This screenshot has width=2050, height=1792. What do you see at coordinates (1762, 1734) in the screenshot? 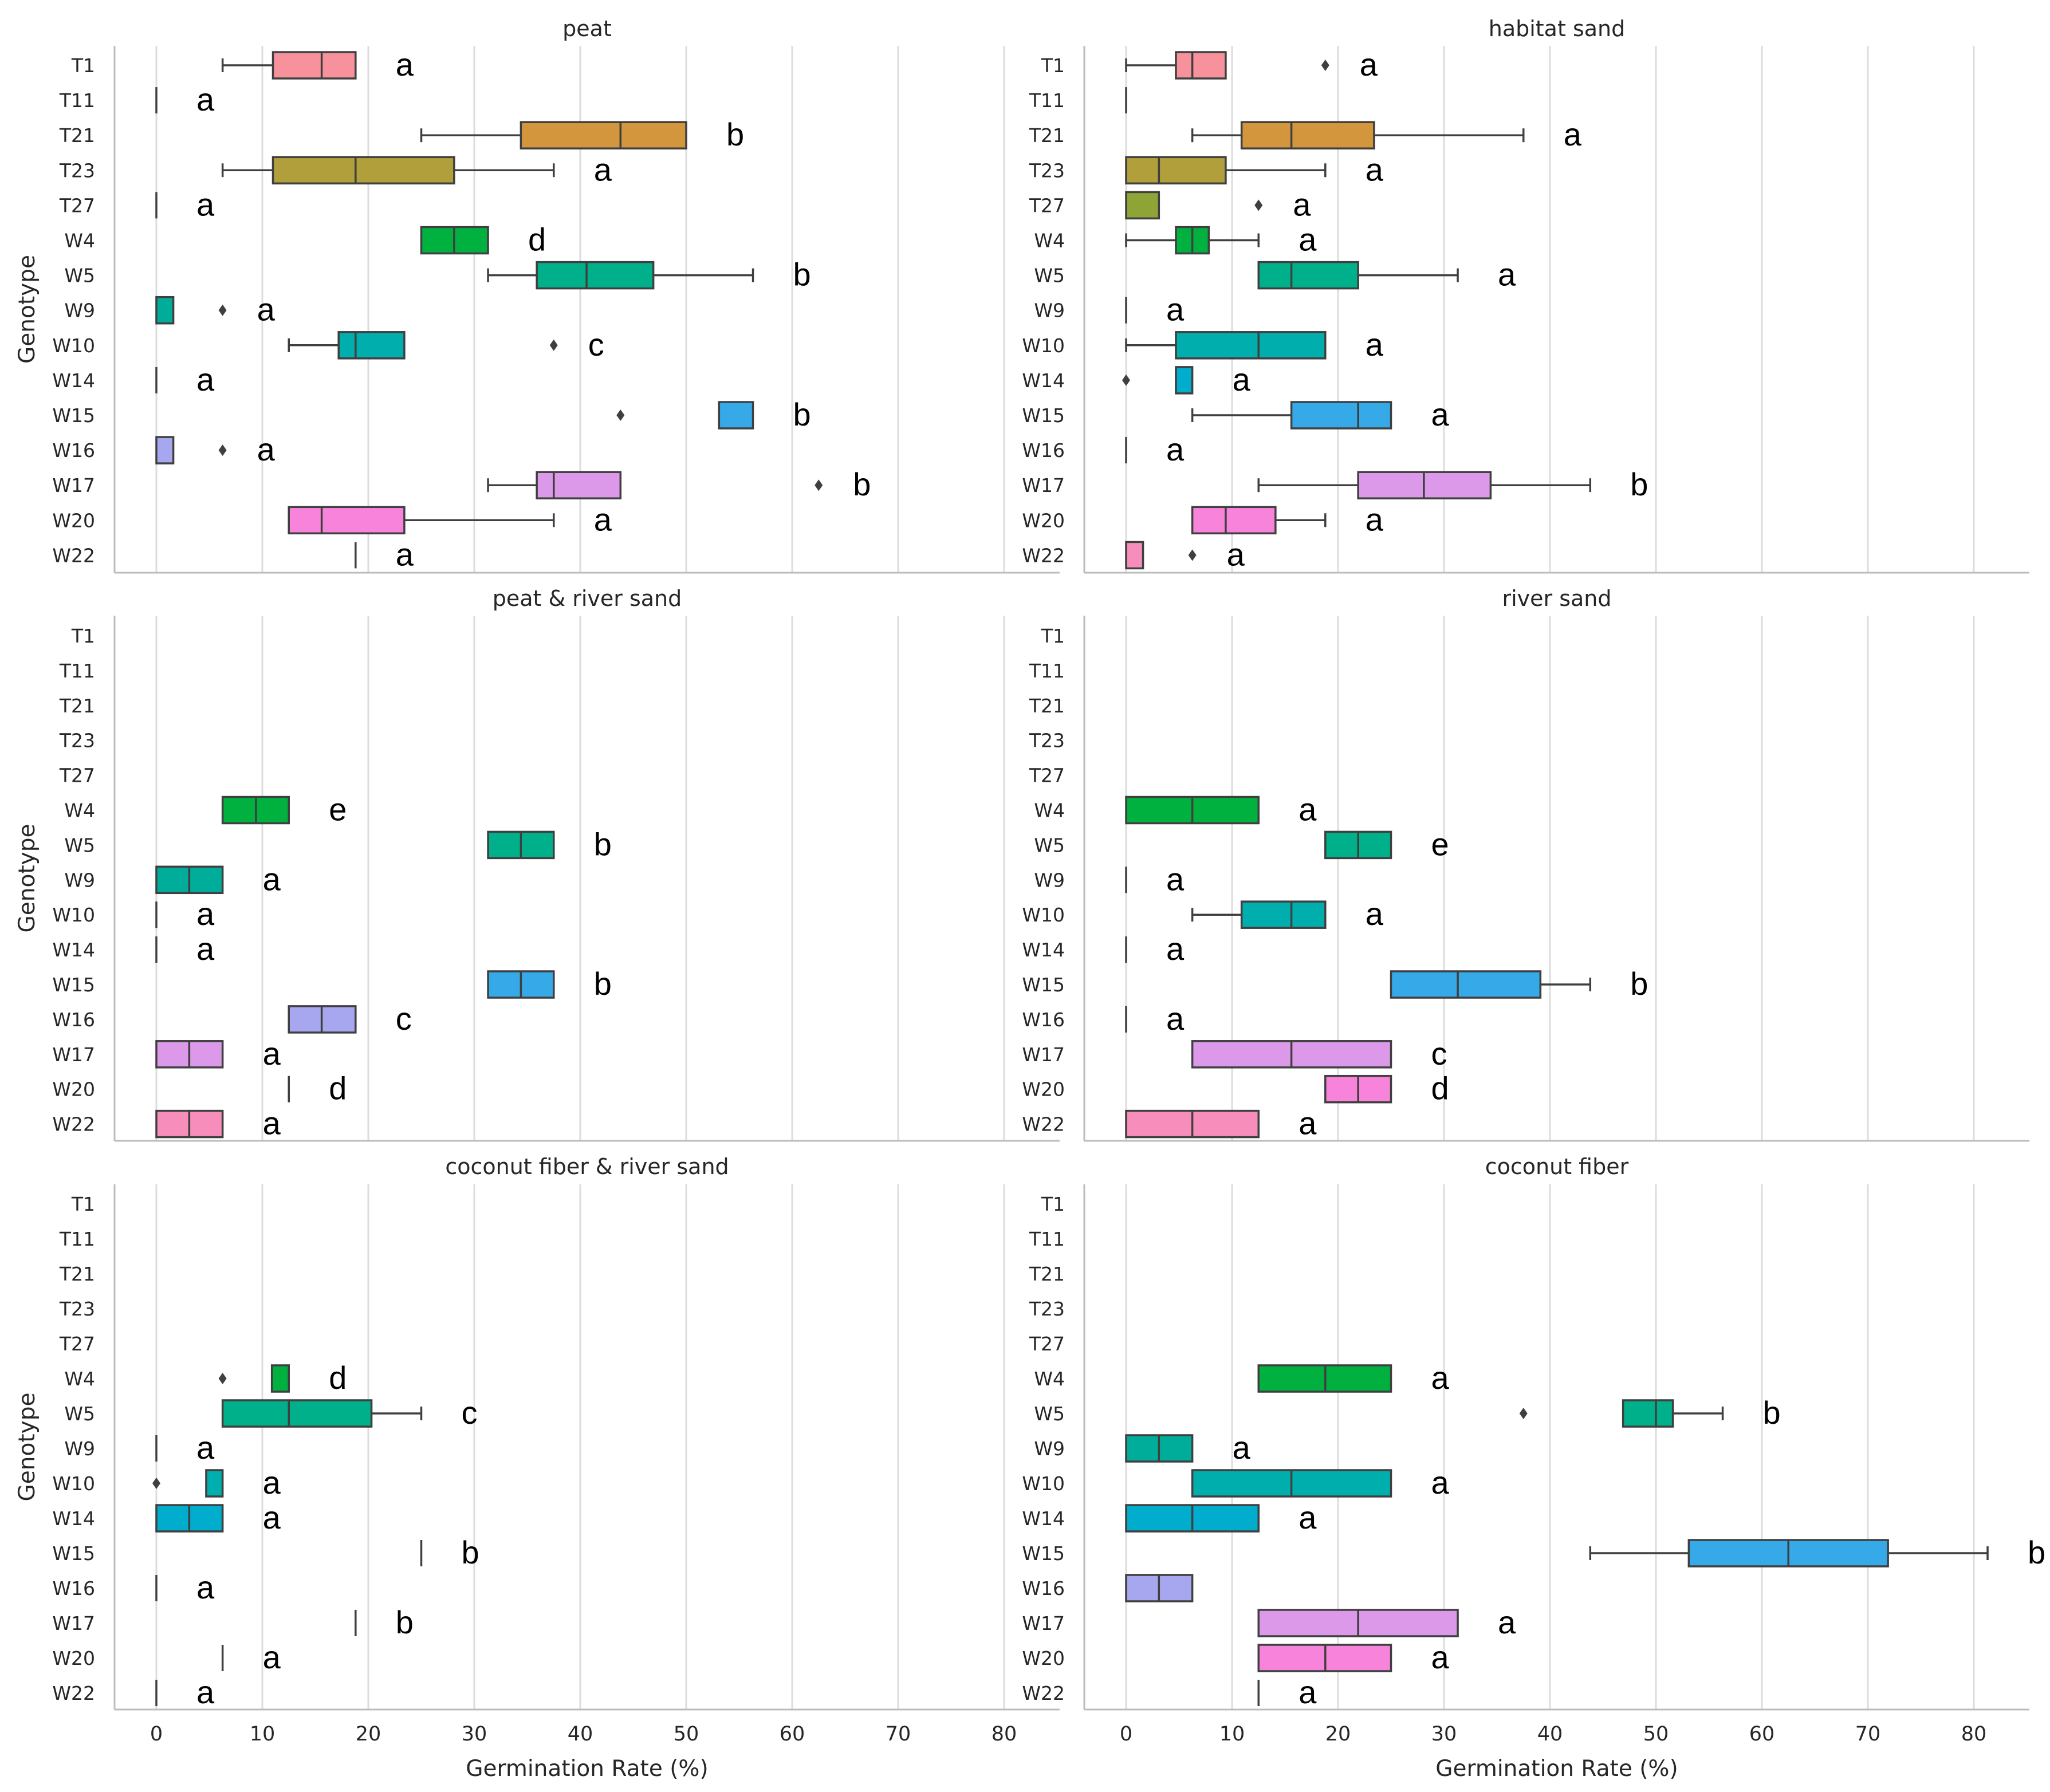
I see `x-tick-label: 60` at bounding box center [1762, 1734].